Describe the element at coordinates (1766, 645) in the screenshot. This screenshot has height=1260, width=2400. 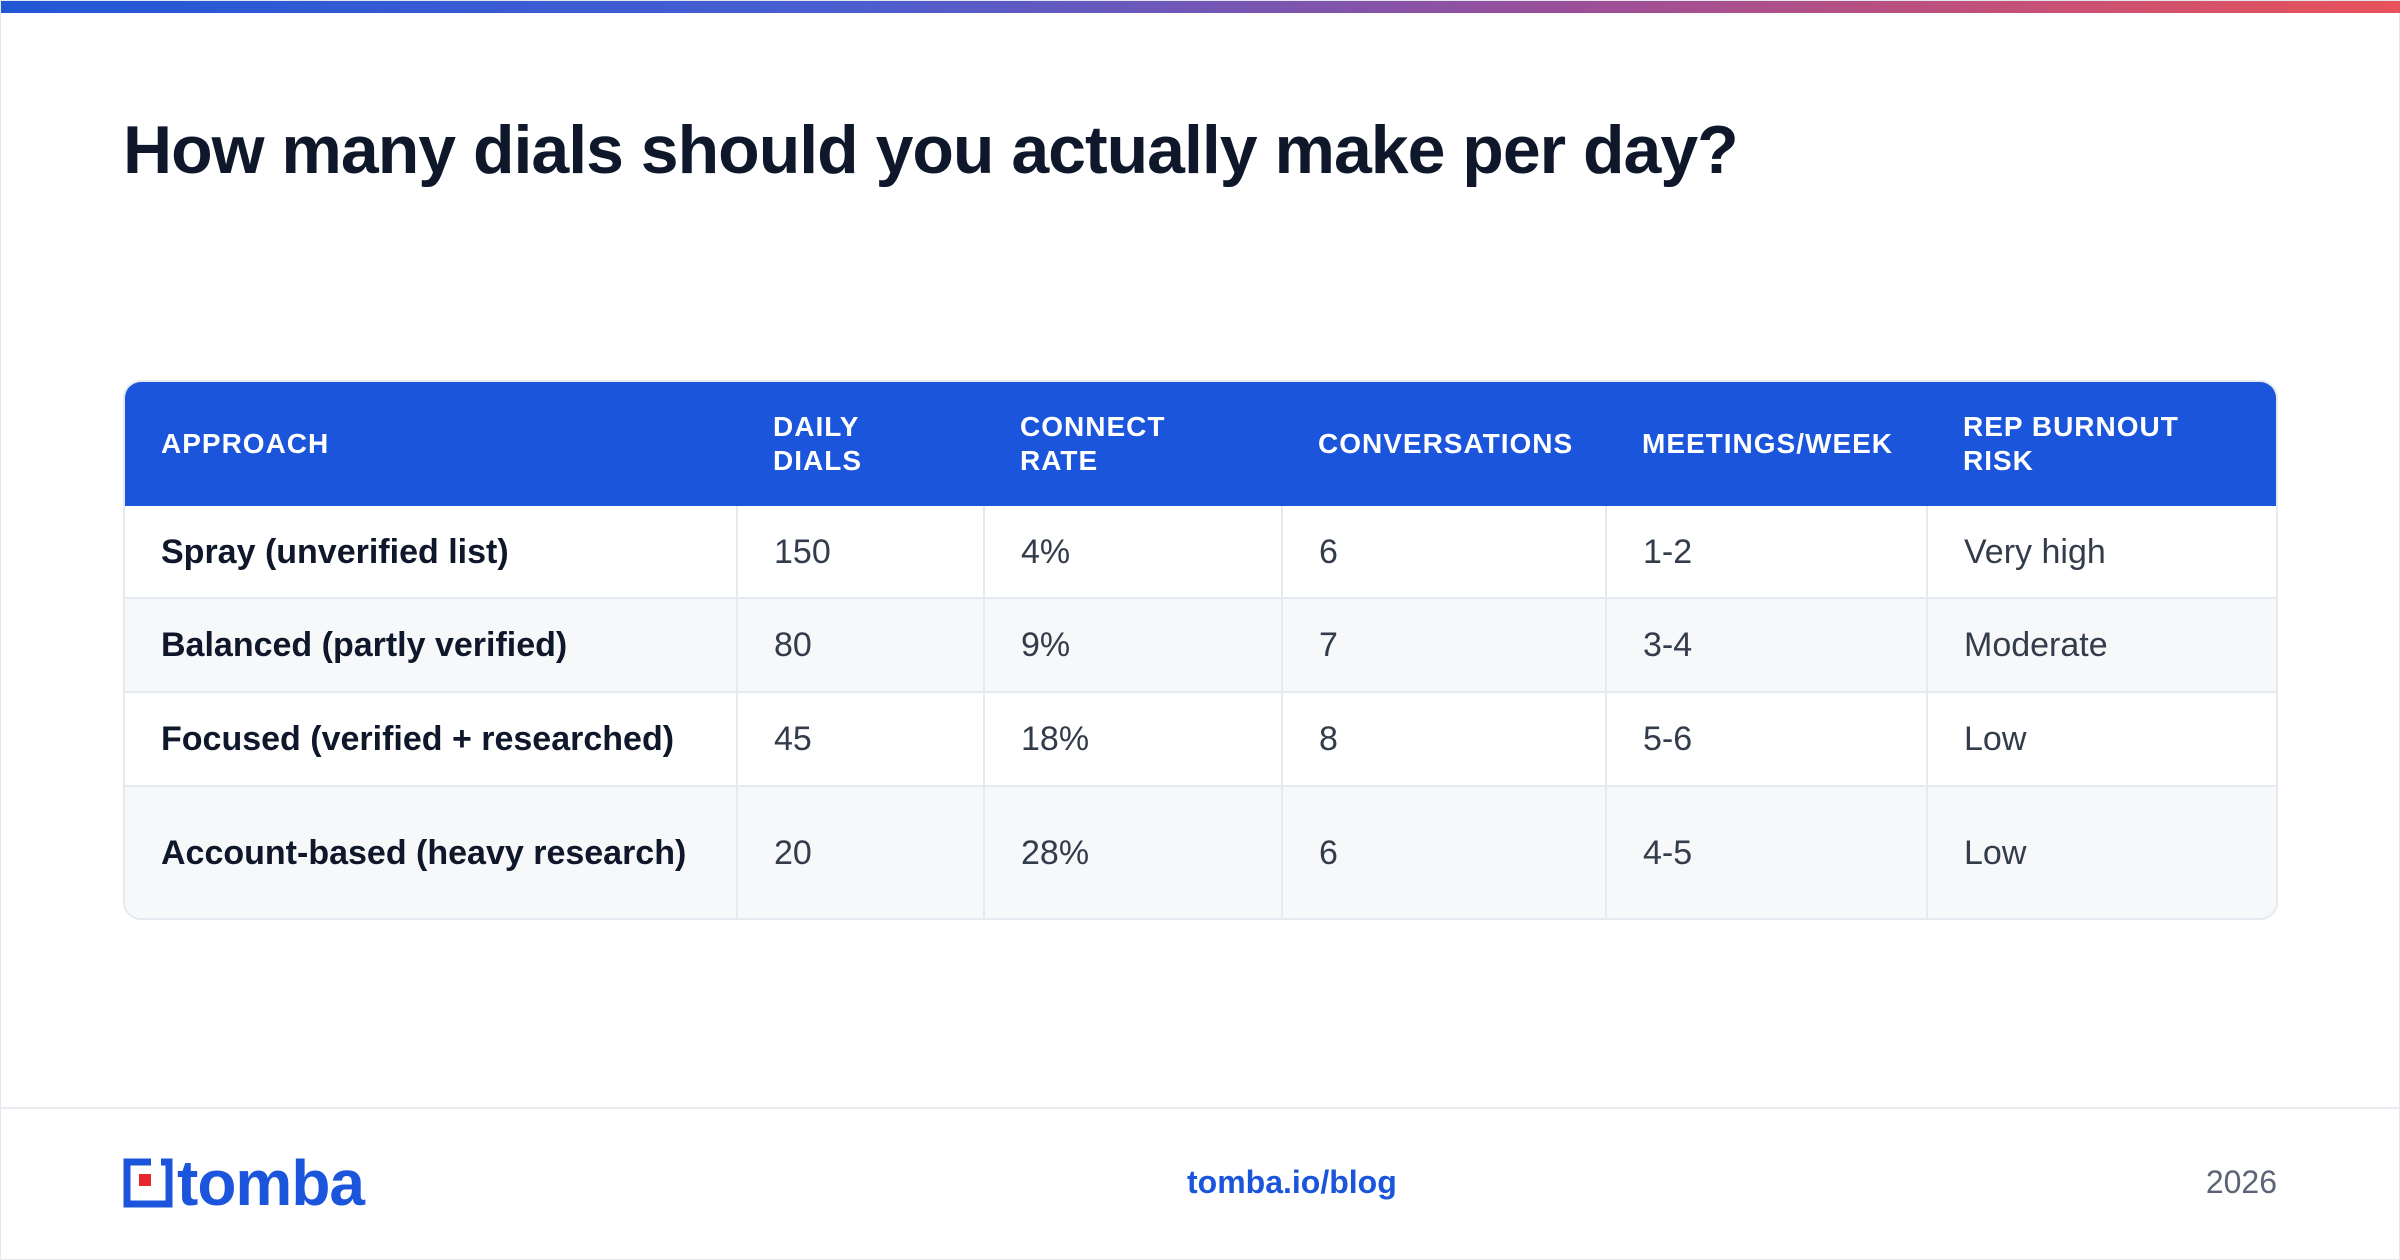
I see `cell-meetings-week: 3-4` at that location.